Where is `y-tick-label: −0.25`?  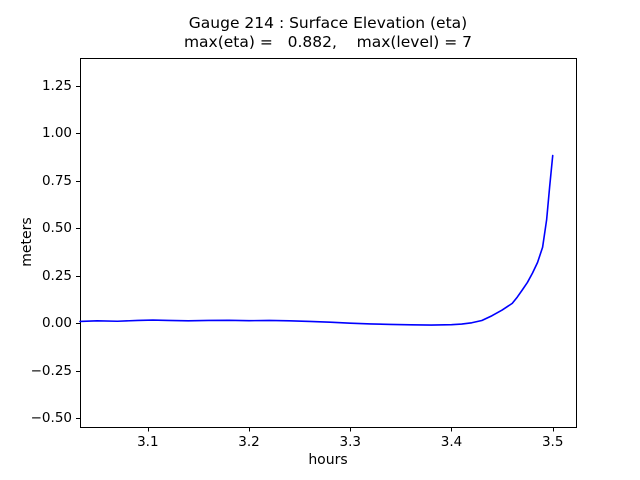
y-tick-label: −0.25 is located at coordinates (51, 370).